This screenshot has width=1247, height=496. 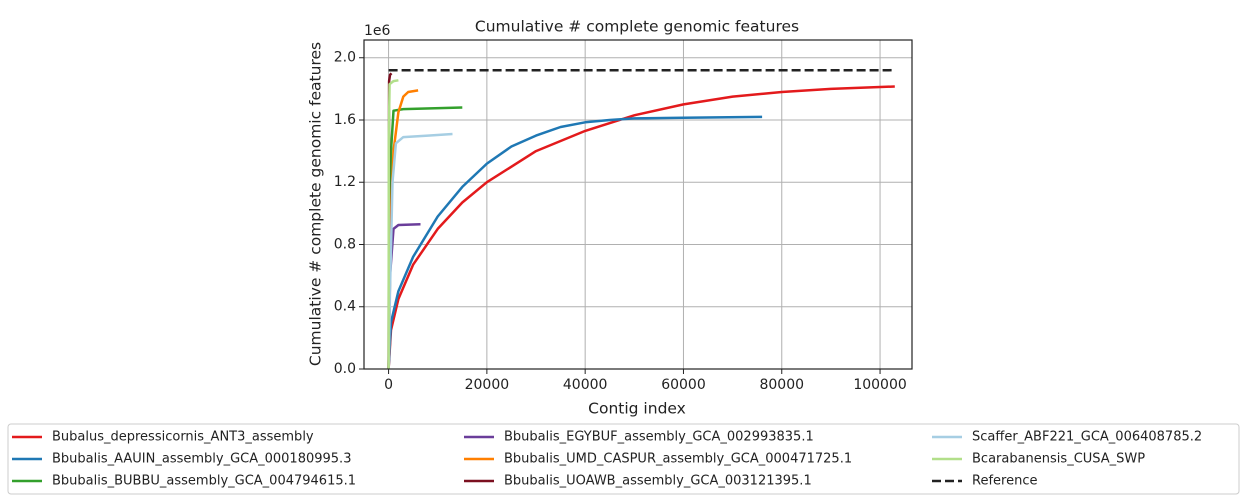 I want to click on y-tick-label: 1.2, so click(x=345, y=182).